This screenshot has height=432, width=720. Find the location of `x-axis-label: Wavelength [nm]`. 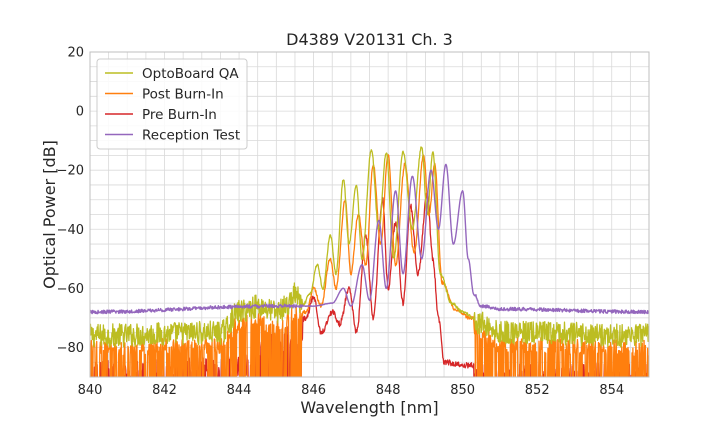

x-axis-label: Wavelength [nm] is located at coordinates (369, 407).